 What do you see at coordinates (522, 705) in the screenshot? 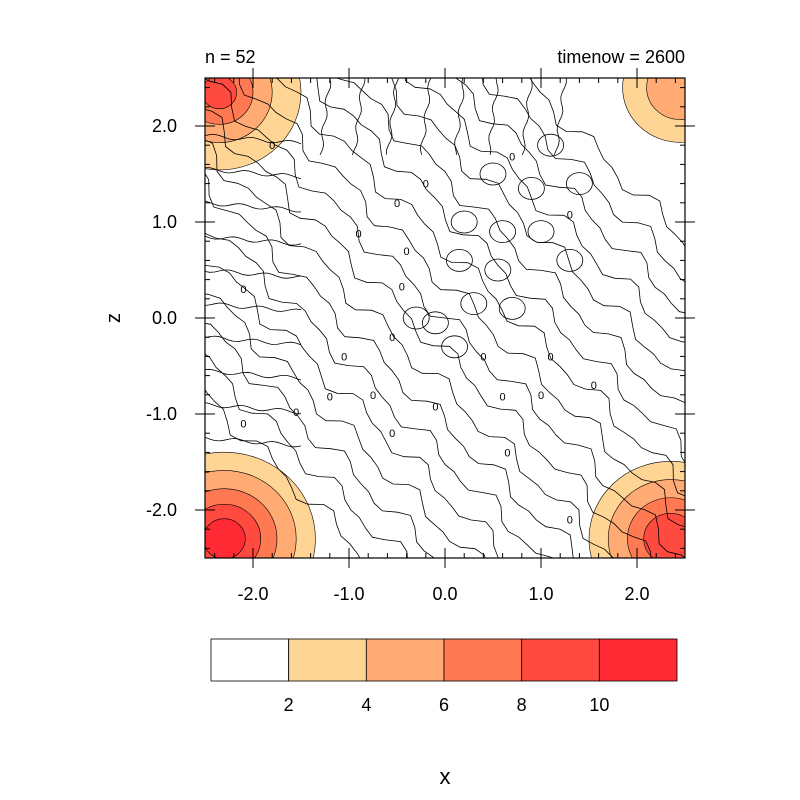
I see `colorbar-label: 8` at bounding box center [522, 705].